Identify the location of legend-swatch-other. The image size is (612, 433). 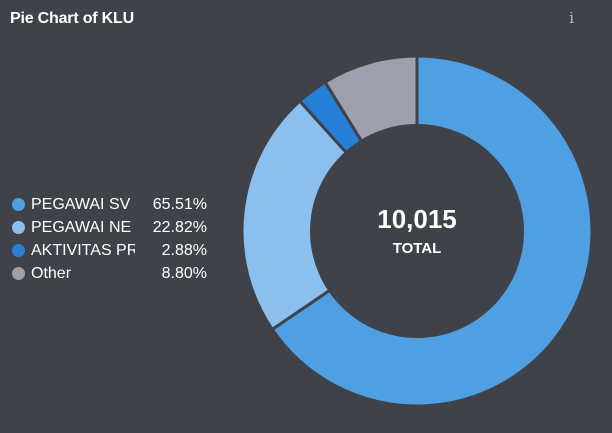
(18, 273).